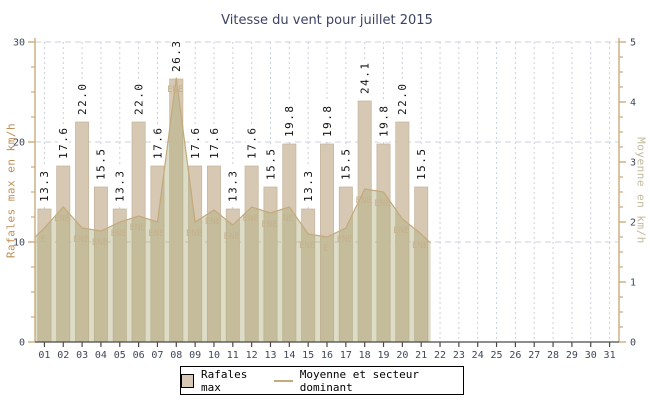 The width and height of the screenshot is (650, 400). What do you see at coordinates (359, 380) in the screenshot?
I see `legend-line-label: Moyenne et secteur dominant` at bounding box center [359, 380].